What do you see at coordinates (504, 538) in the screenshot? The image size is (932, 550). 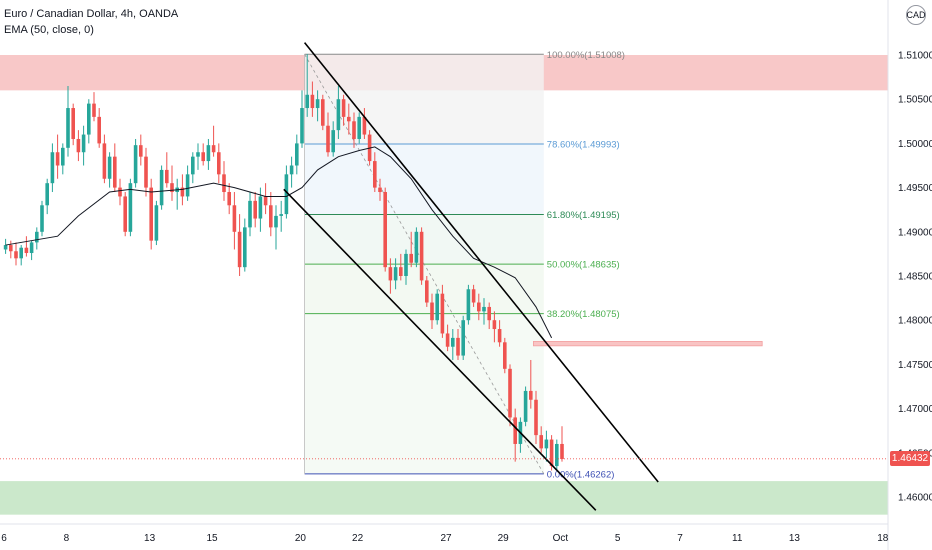 I see `x-tick-label: 29` at bounding box center [504, 538].